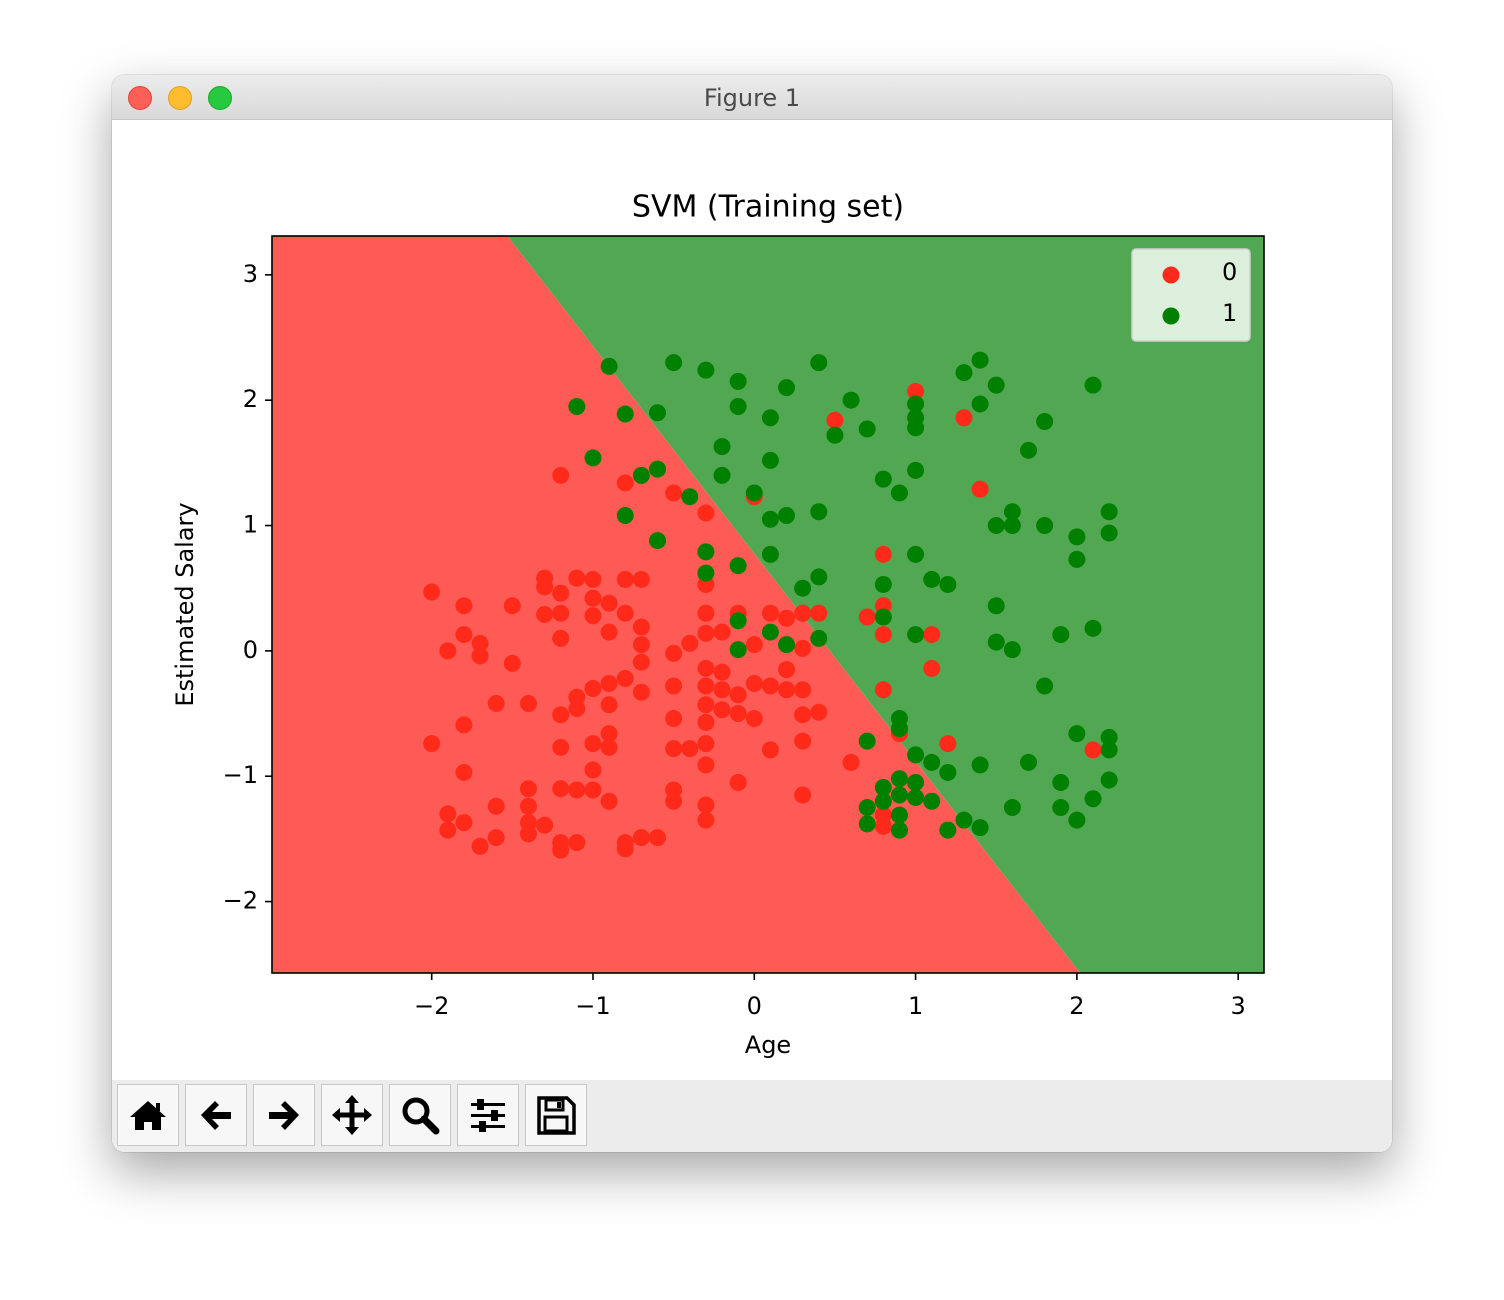 Image resolution: width=1504 pixels, height=1300 pixels. Describe the element at coordinates (752, 98) in the screenshot. I see `window-title: Figure 1` at that location.